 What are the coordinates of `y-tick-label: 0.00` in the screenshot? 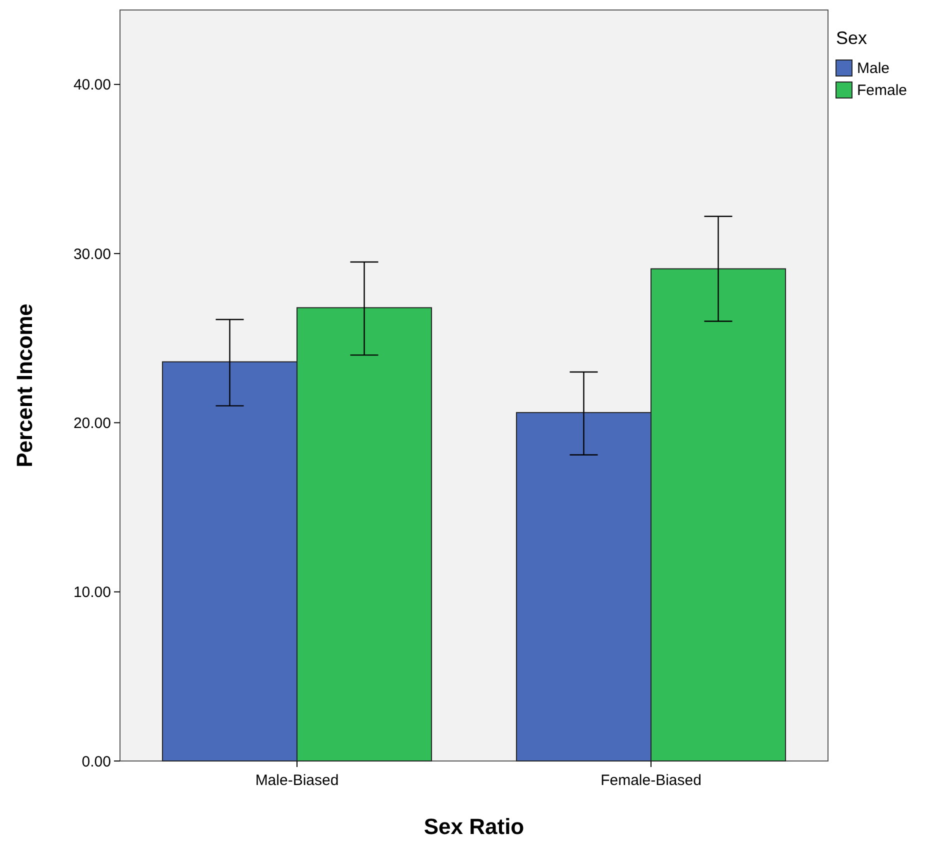 It's located at (96, 761).